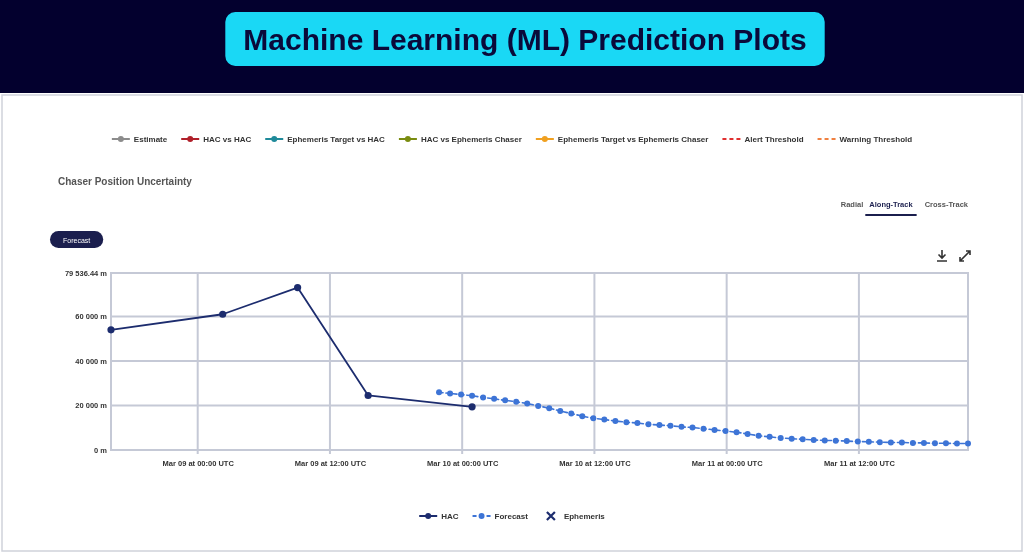 The height and width of the screenshot is (553, 1024). What do you see at coordinates (450, 516) in the screenshot?
I see `legend-label: HAC` at bounding box center [450, 516].